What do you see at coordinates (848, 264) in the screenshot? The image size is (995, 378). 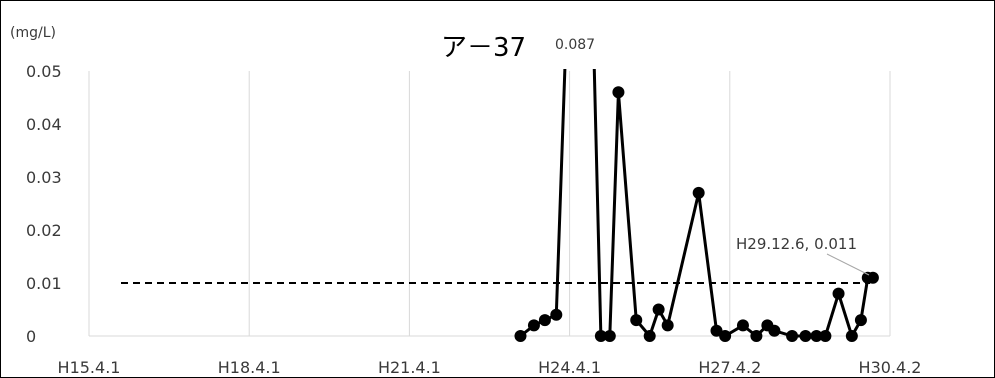 I see `annotation-leader-line` at bounding box center [848, 264].